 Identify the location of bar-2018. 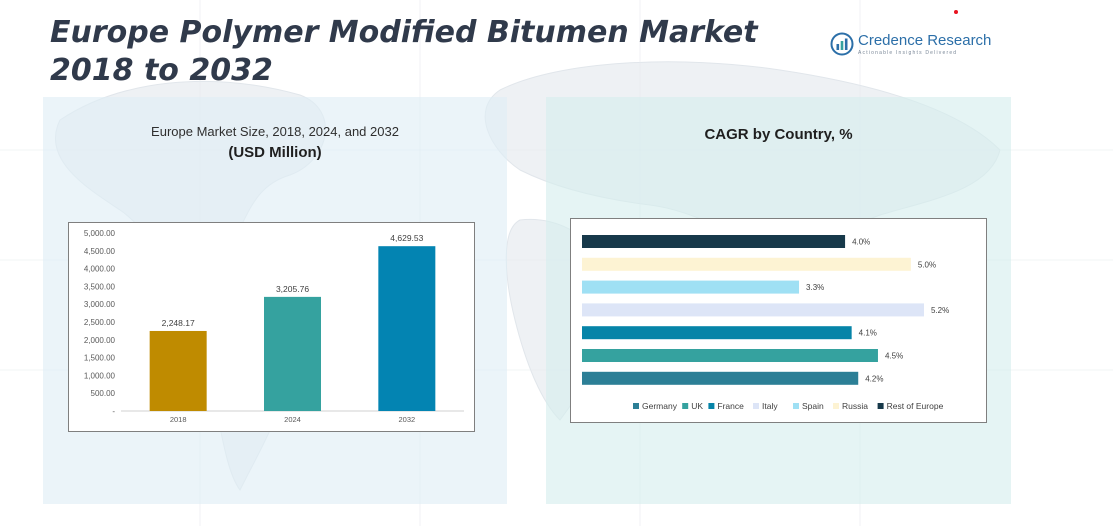
(178, 370).